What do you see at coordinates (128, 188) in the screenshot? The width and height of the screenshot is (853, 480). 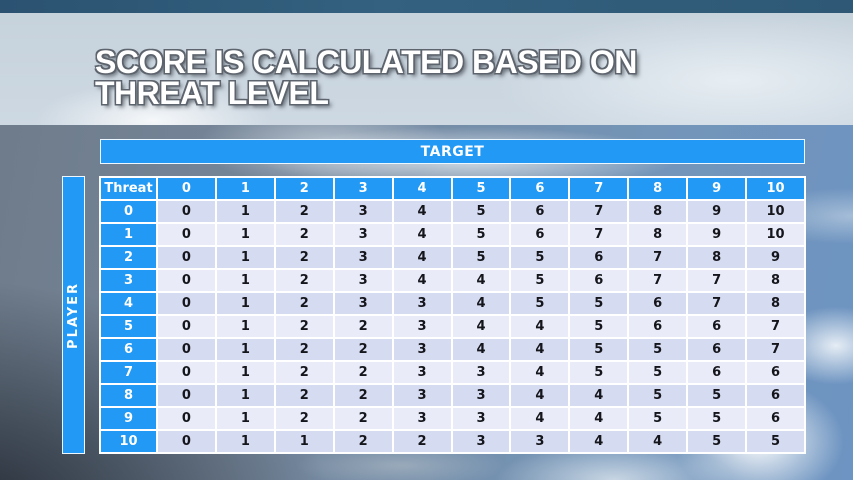 I see `corner-cell-threat: Threat` at bounding box center [128, 188].